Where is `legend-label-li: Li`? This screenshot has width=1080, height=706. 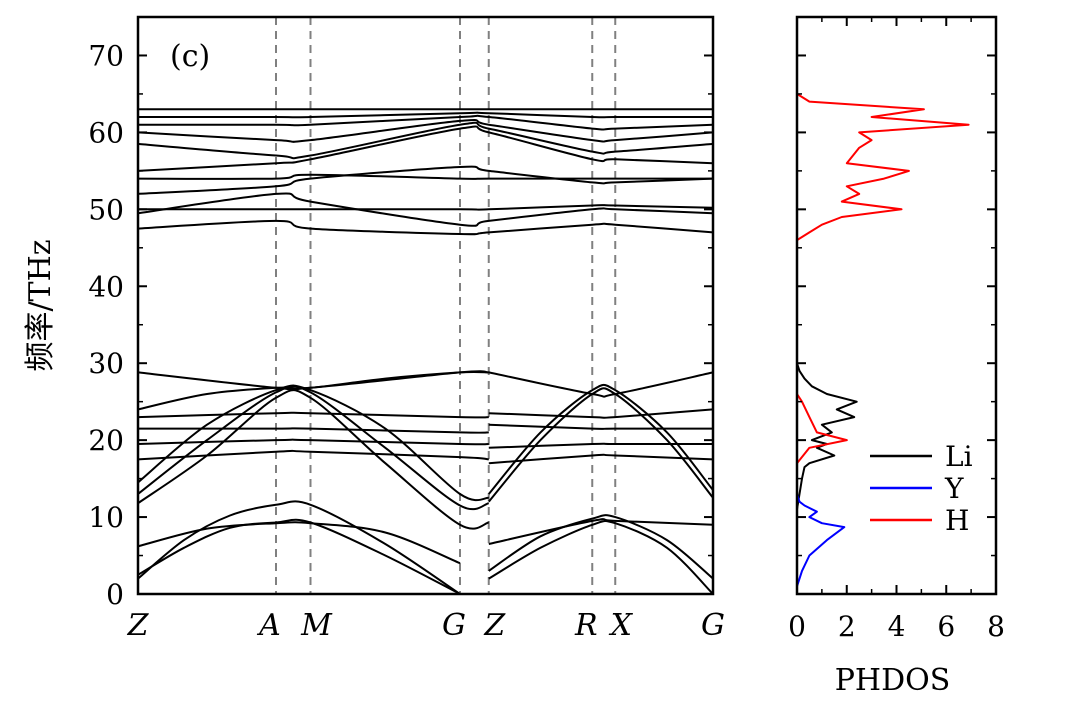
legend-label-li: Li is located at coordinates (959, 456).